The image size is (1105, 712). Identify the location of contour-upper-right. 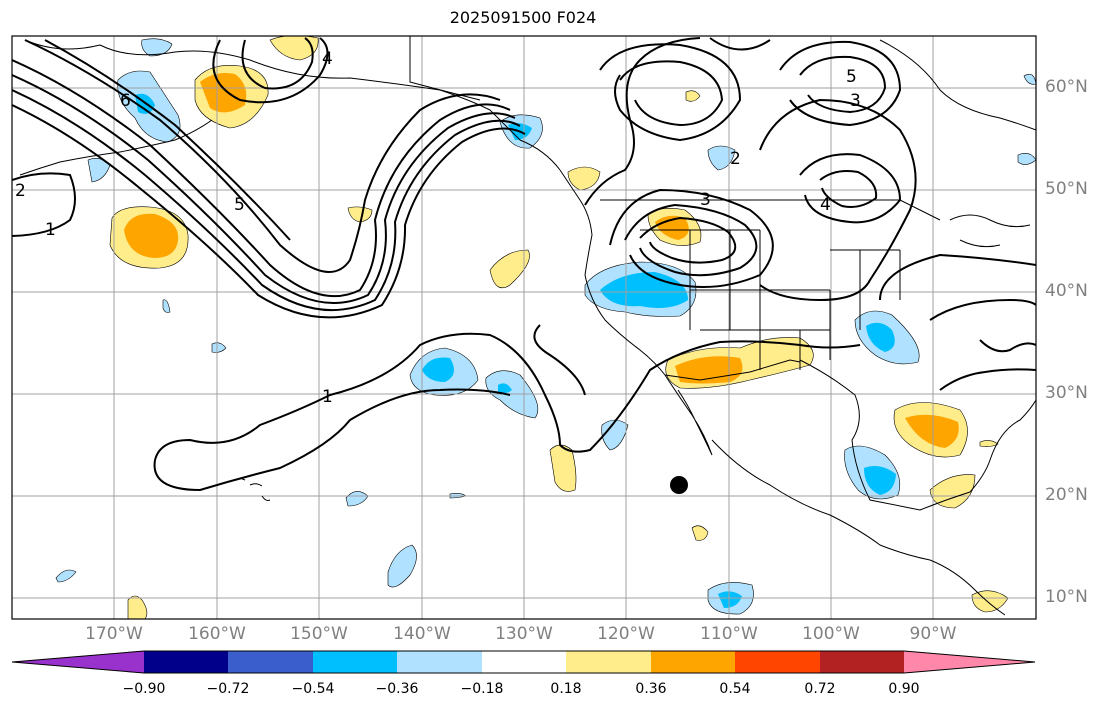
(740, 44).